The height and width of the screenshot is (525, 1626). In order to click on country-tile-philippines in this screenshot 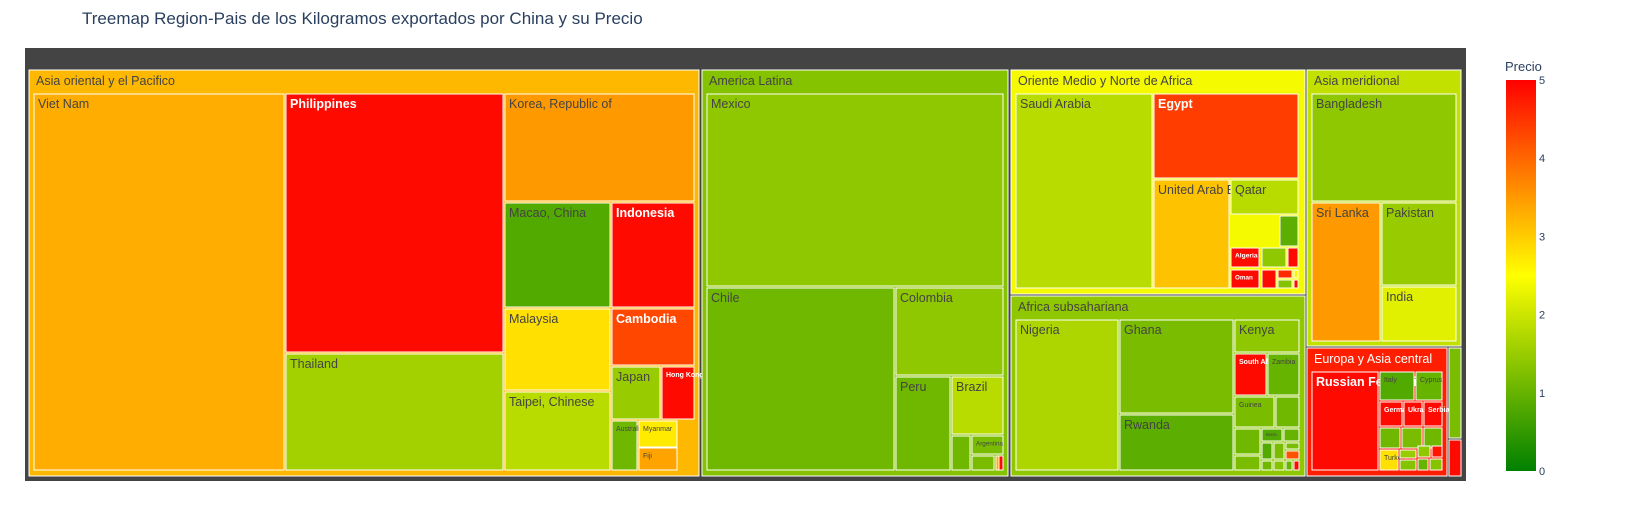, I will do `click(394, 223)`.